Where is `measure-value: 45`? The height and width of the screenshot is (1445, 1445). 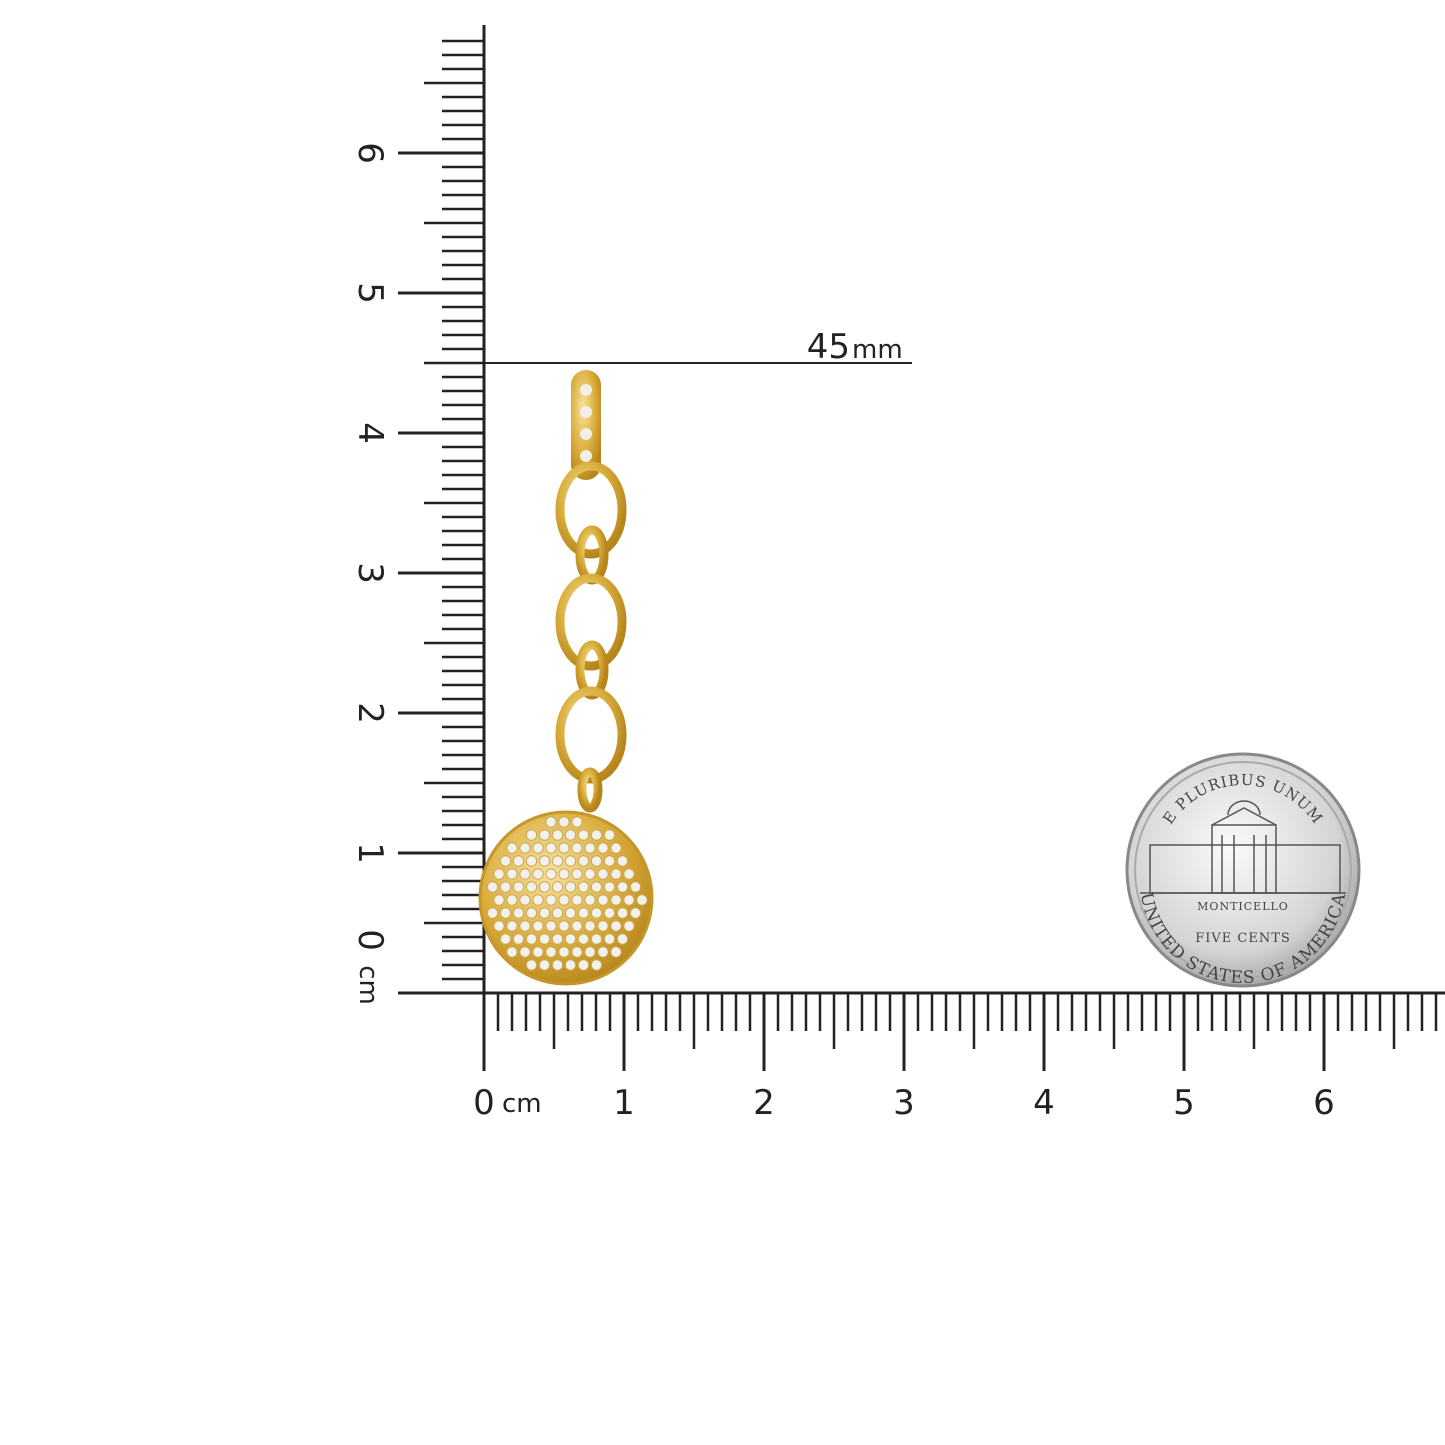 measure-value: 45 is located at coordinates (828, 347).